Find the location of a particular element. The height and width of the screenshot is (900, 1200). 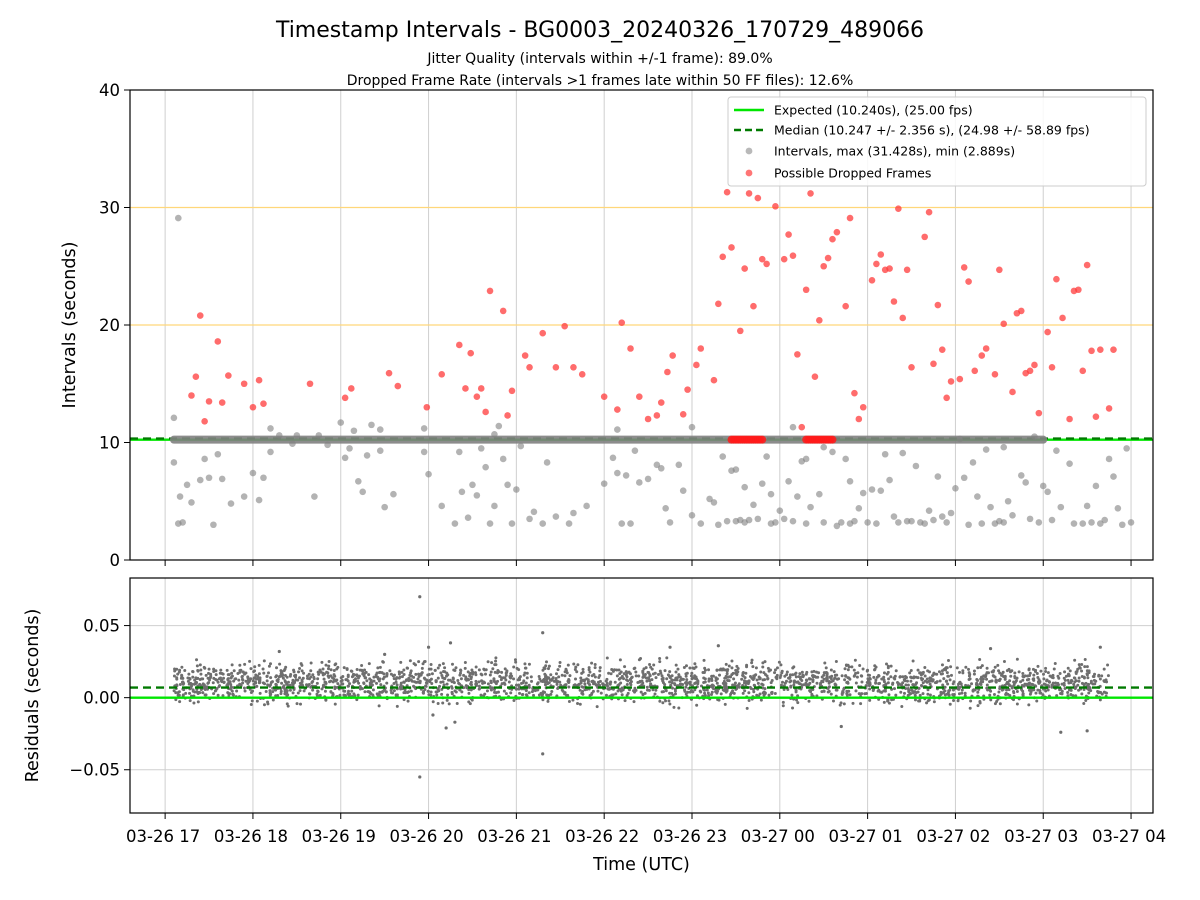

x-tick-label: 03-27 01 is located at coordinates (866, 836).